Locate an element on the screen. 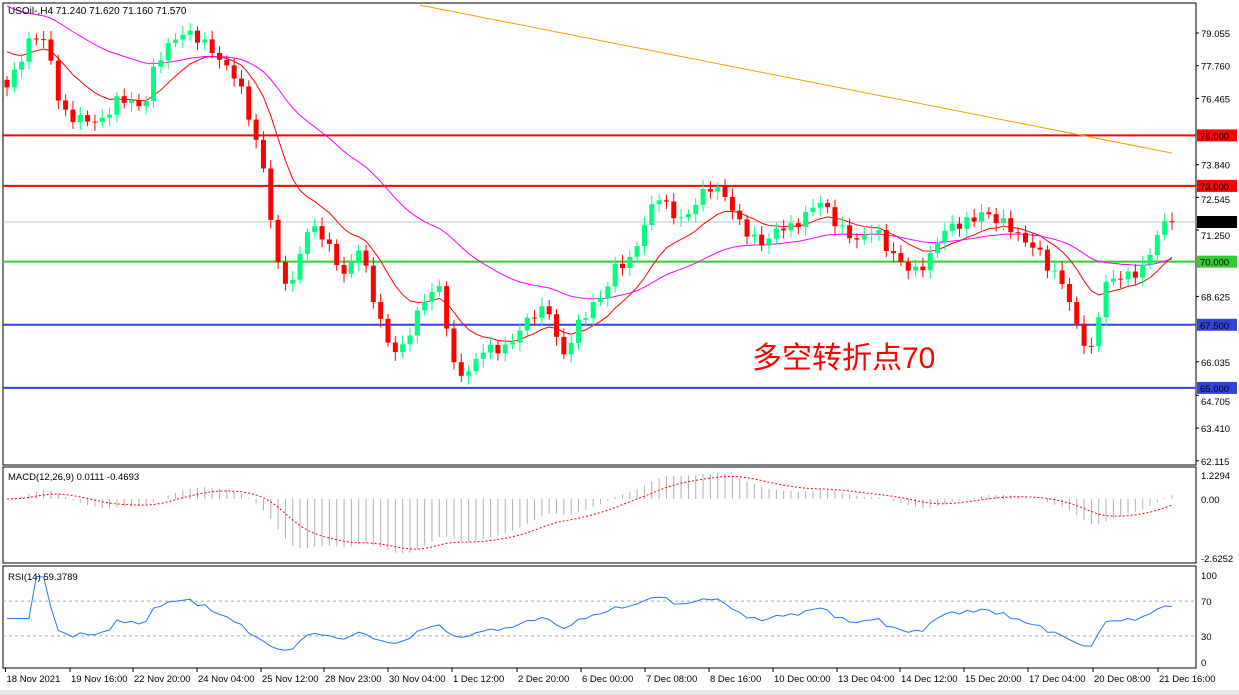  ma-long-line is located at coordinates (796, 79).